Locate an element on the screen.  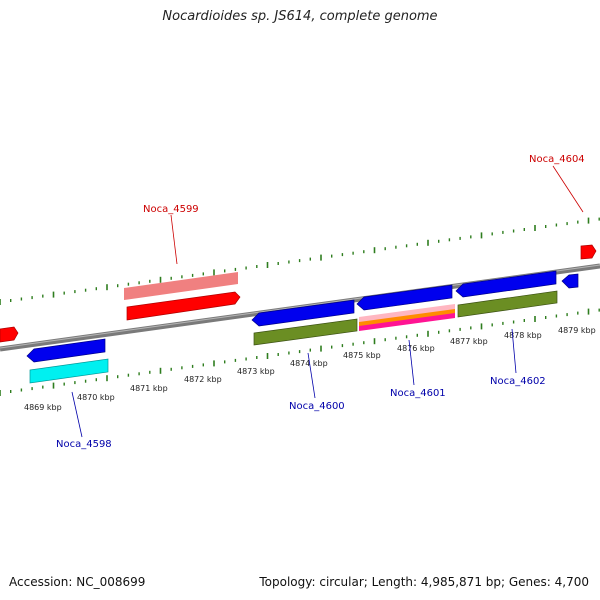
scale-label: 4878 kbp is located at coordinates (523, 335).